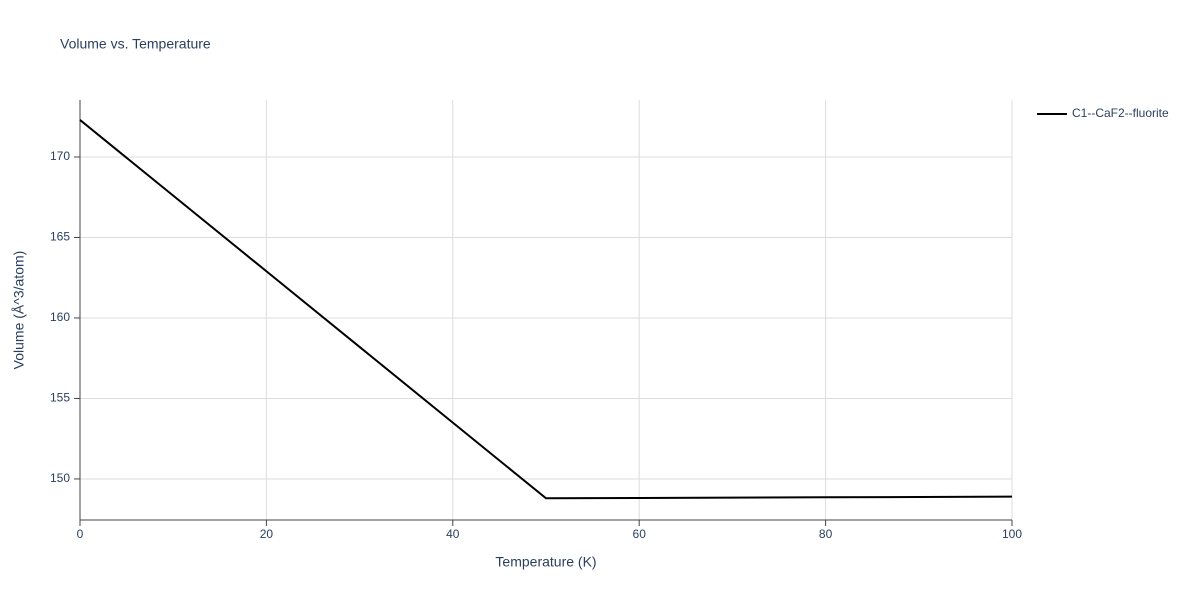  I want to click on x-tick-label: 60, so click(640, 534).